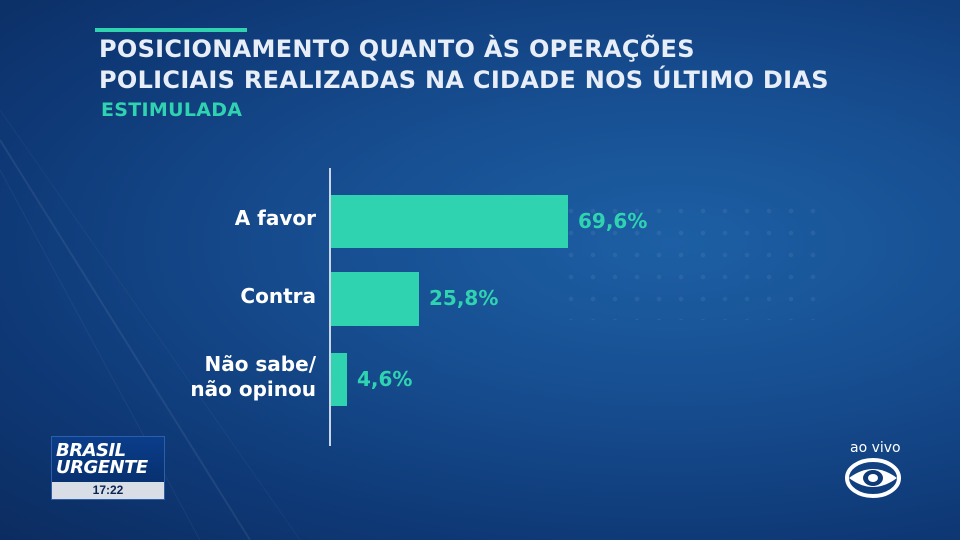  I want to click on category-label-line: Contra, so click(278, 295).